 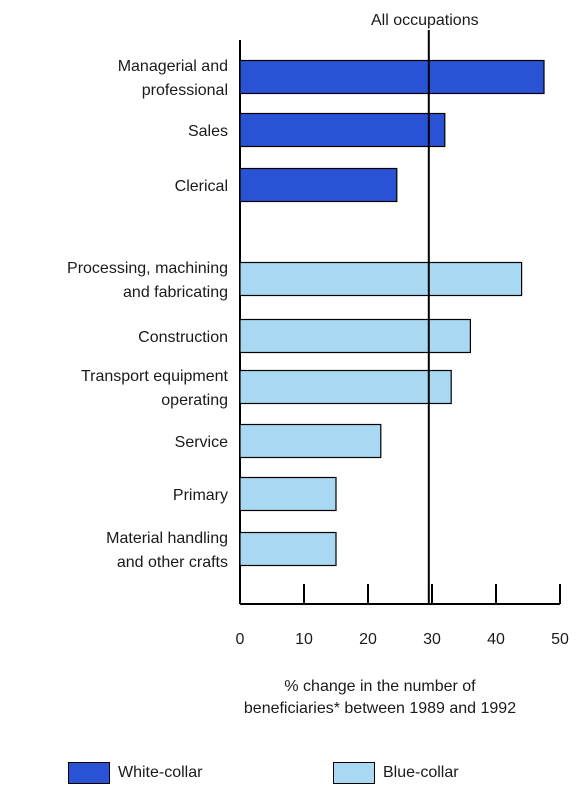 What do you see at coordinates (147, 268) in the screenshot?
I see `category-label-3-0: Processing, machining` at bounding box center [147, 268].